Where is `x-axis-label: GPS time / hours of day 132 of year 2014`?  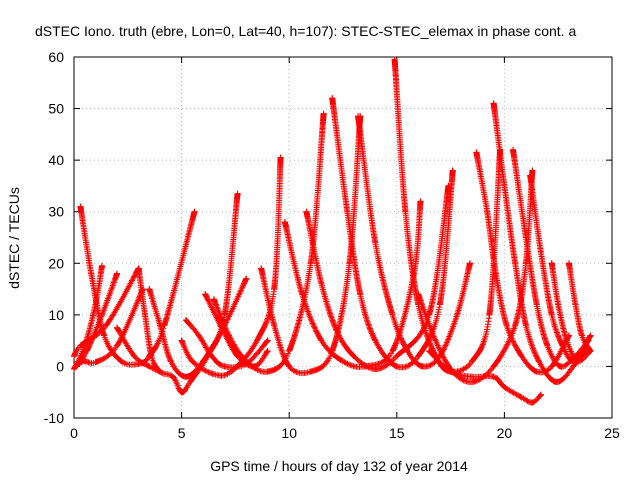
x-axis-label: GPS time / hours of day 132 of year 2014 is located at coordinates (339, 466).